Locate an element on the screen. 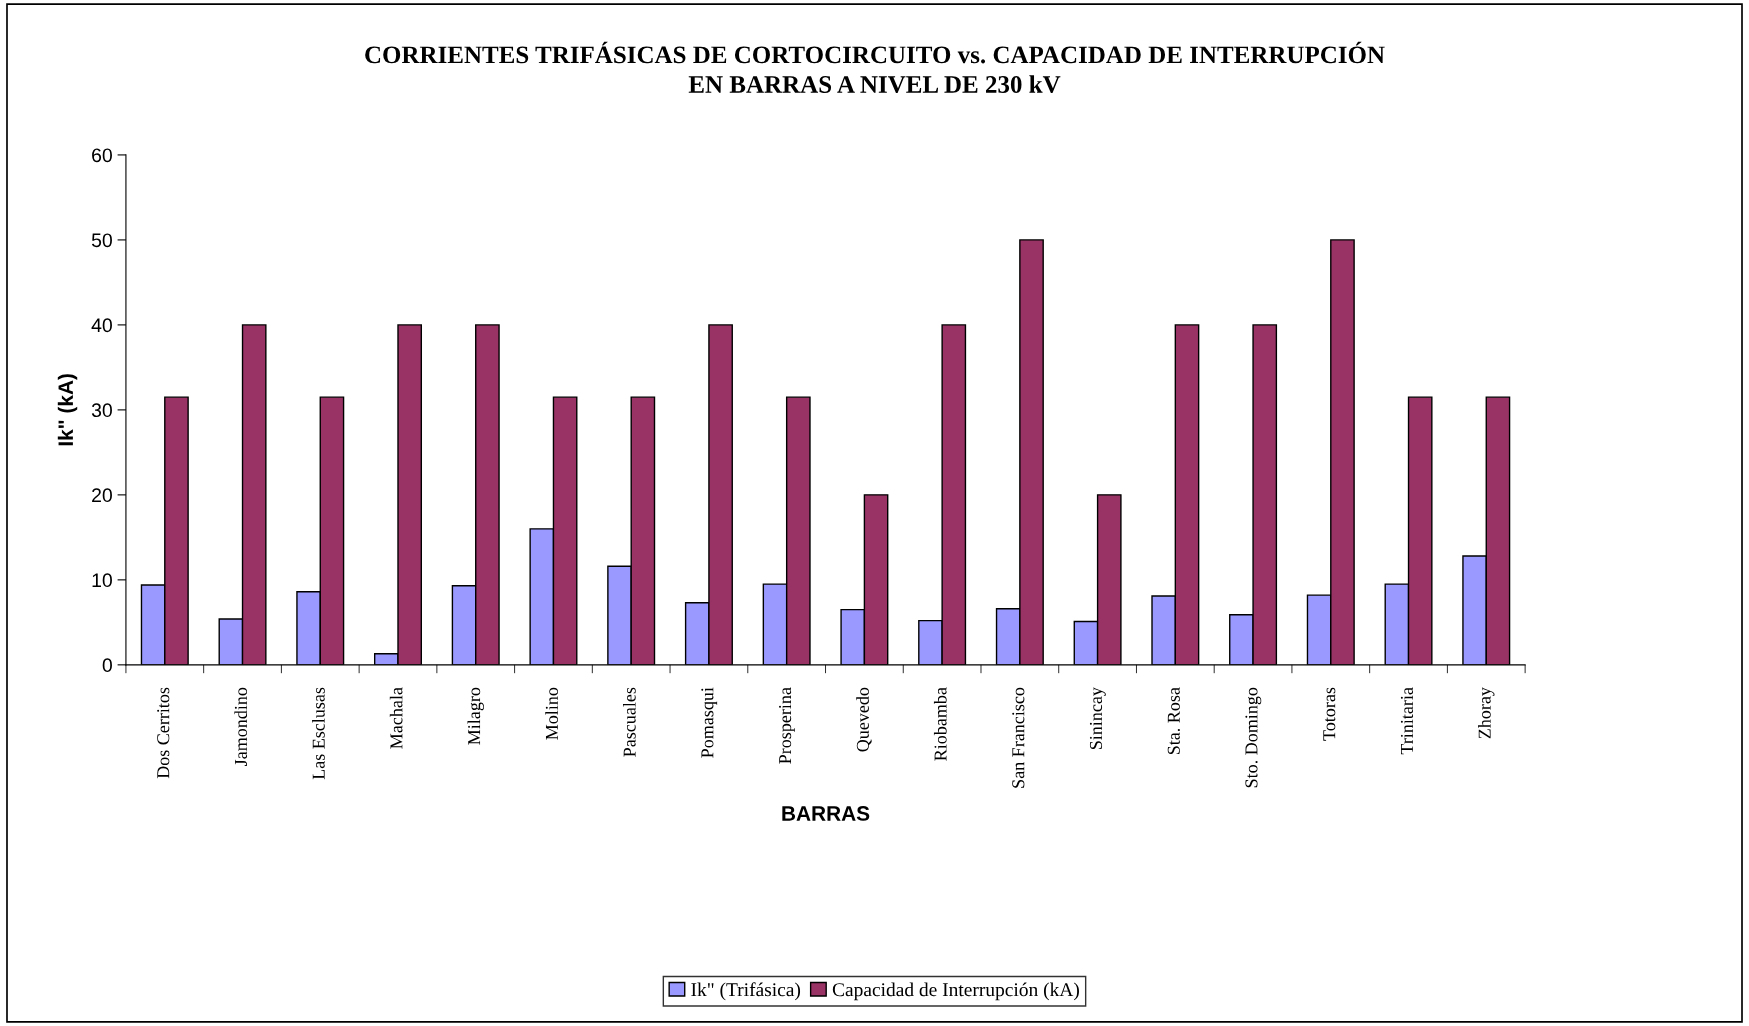 Image resolution: width=1749 pixels, height=1026 pixels. y-tick-label: 10 is located at coordinates (102, 580).